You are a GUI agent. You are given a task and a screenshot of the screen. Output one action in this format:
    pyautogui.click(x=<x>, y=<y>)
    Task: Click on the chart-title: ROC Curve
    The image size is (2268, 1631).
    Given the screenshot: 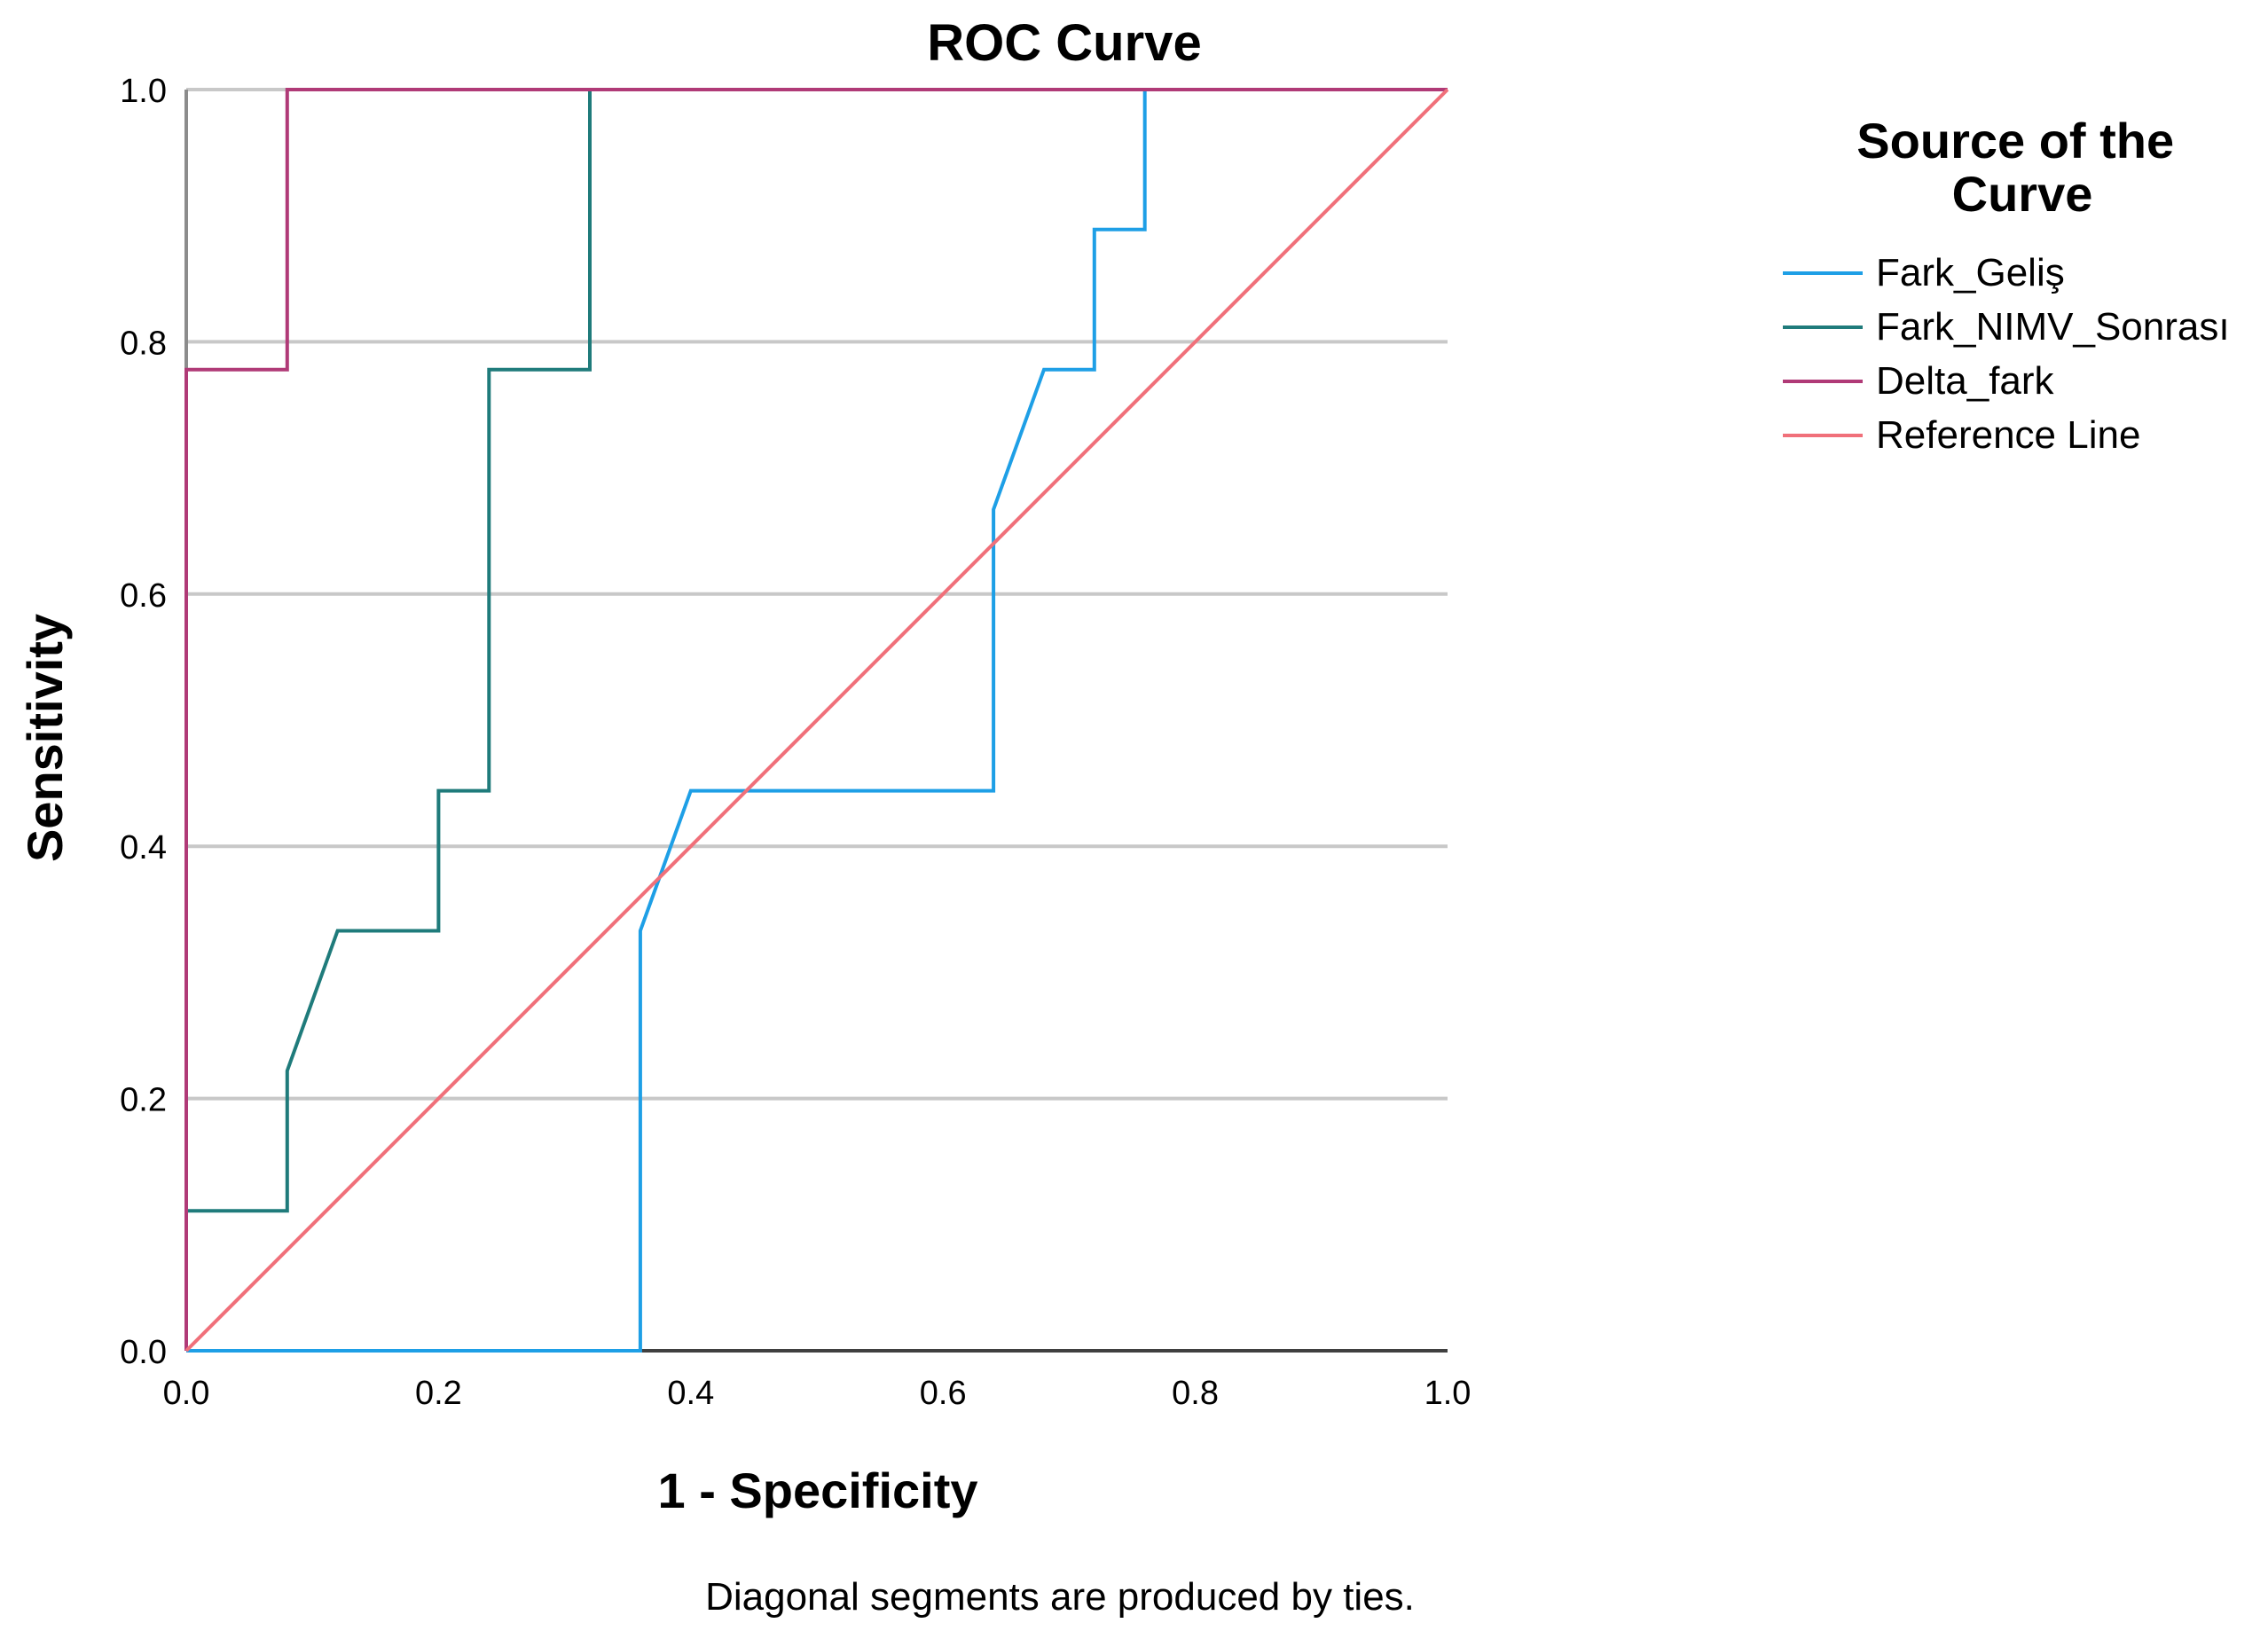 What is the action you would take?
    pyautogui.click(x=1064, y=43)
    